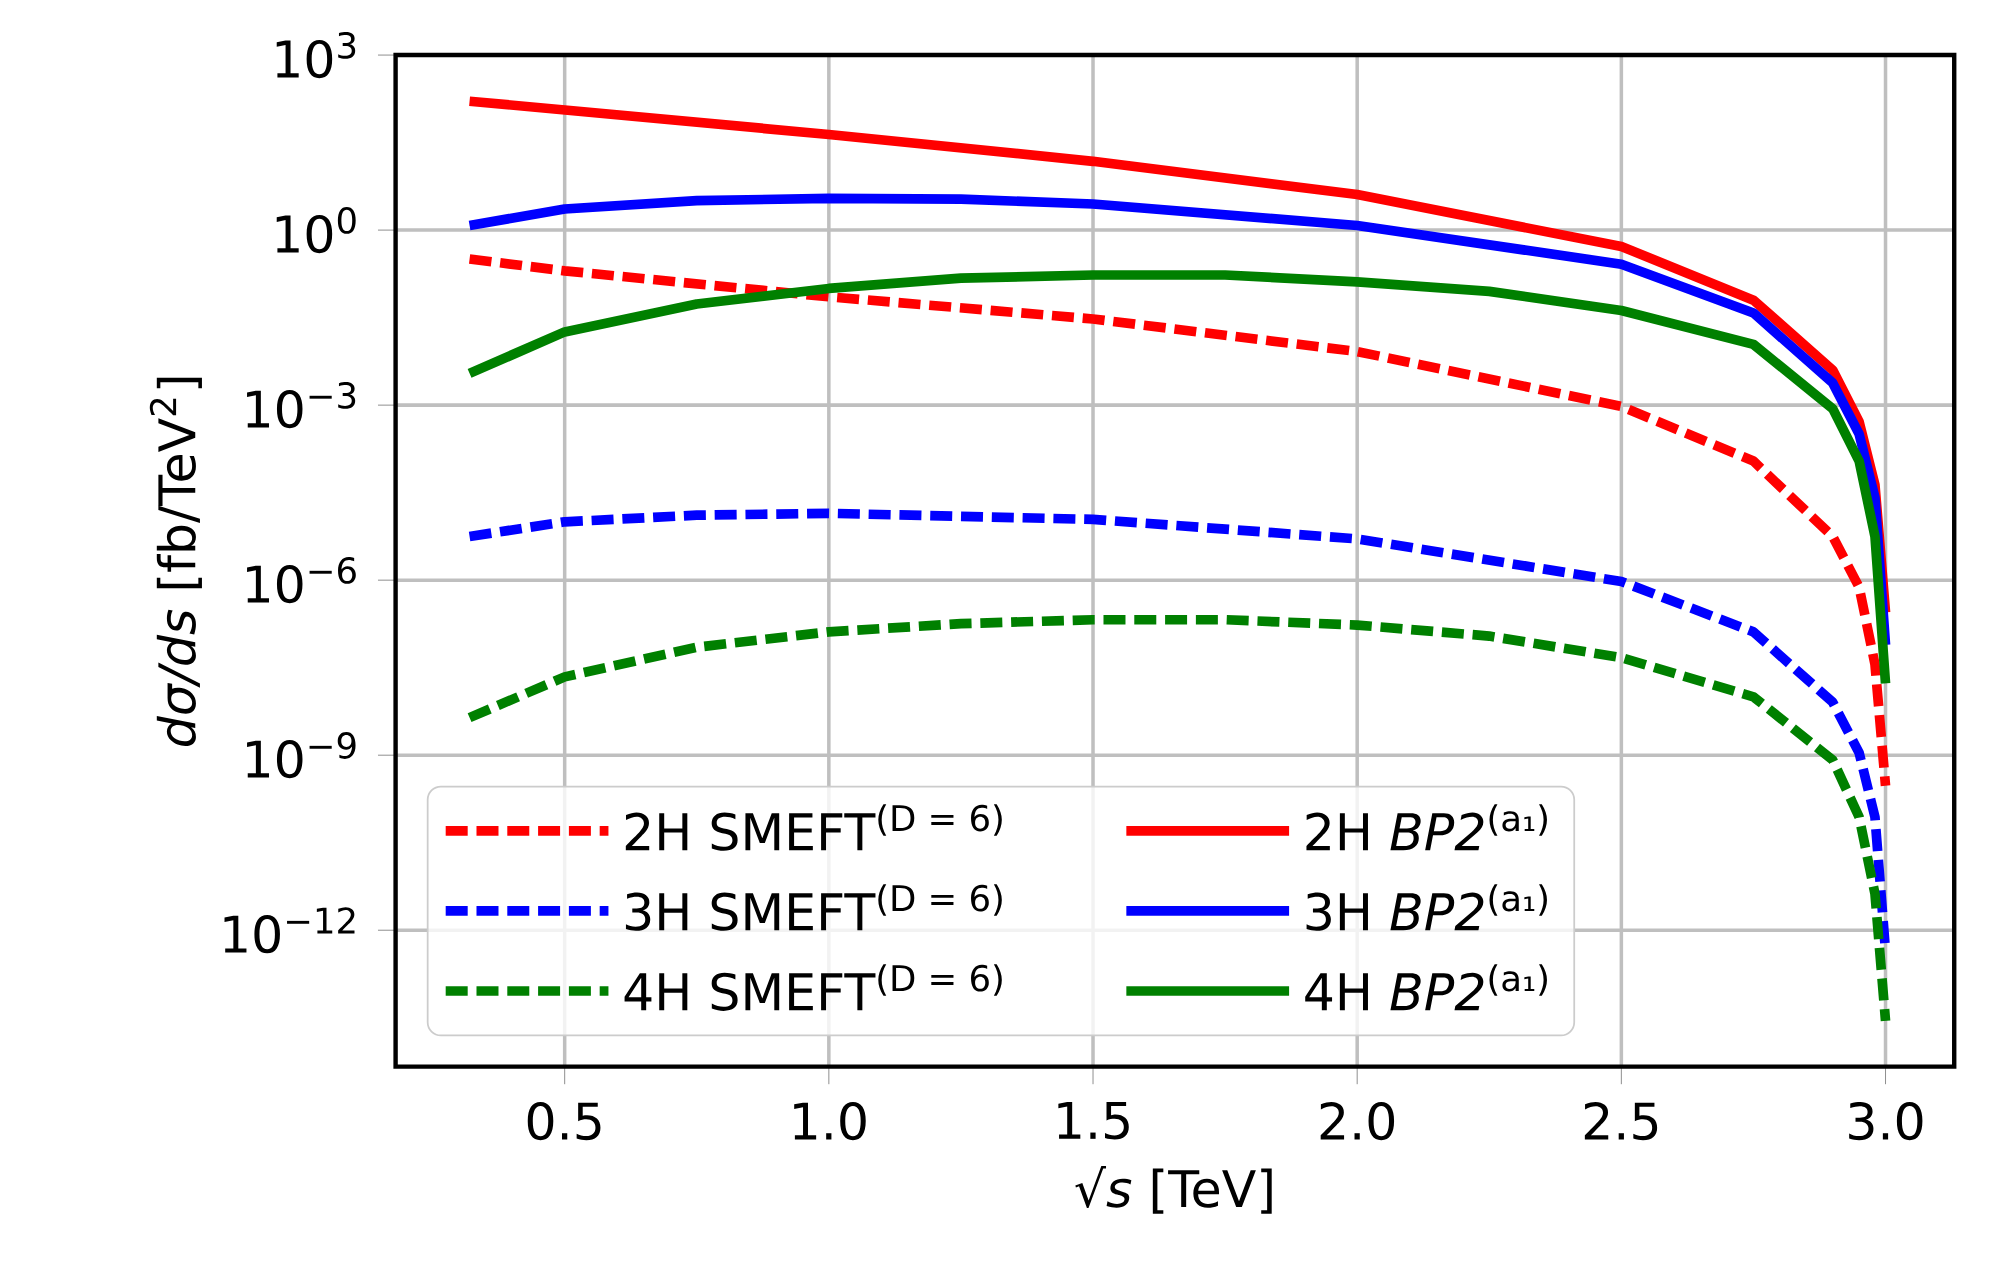  I want to click on legend-label: 4H SMEFT$^{(D = 6)}$, so click(813, 987).